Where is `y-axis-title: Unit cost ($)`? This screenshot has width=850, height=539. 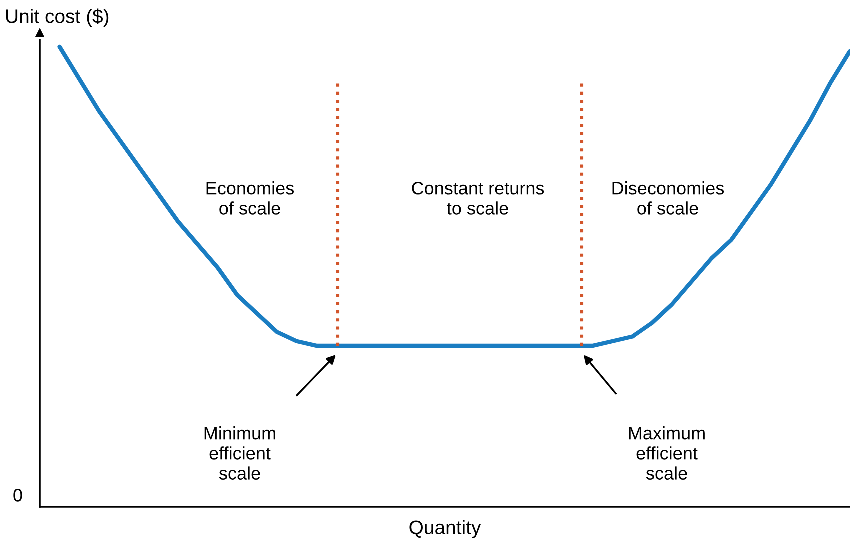
y-axis-title: Unit cost ($) is located at coordinates (57, 18).